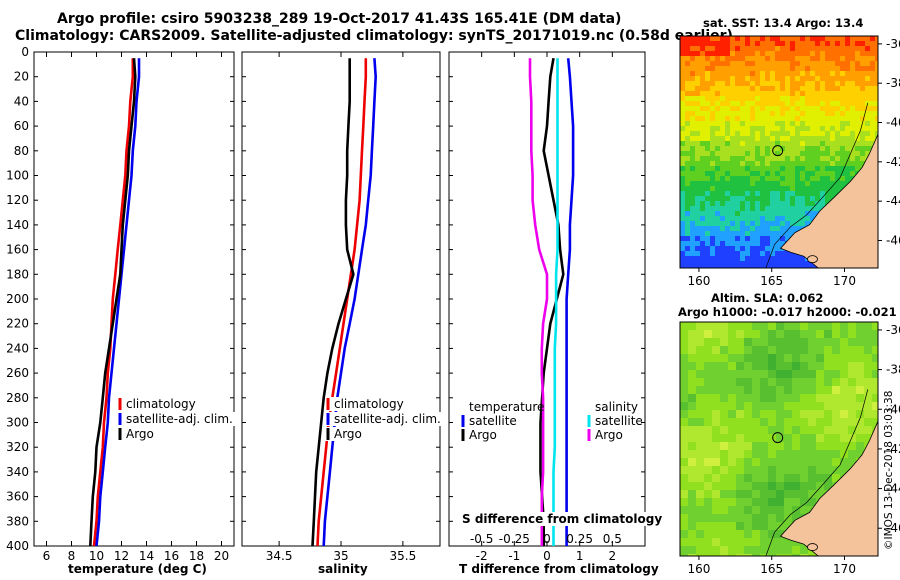  I want to click on s-tick-label: -0.5, so click(481, 539).